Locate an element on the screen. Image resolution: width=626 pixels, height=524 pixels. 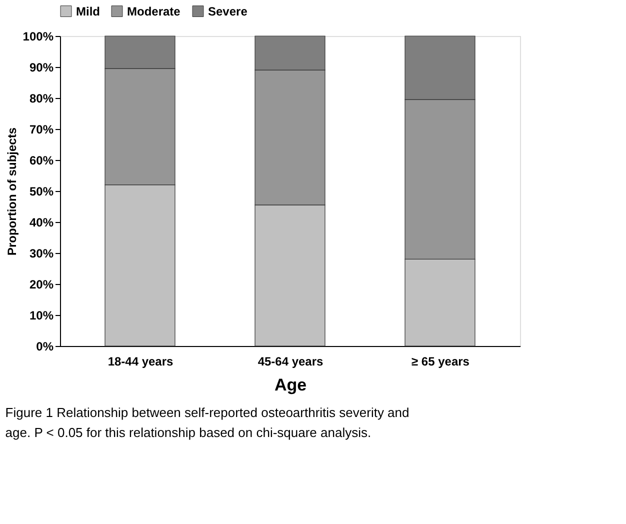
y-tick-label: 40% is located at coordinates (41, 223).